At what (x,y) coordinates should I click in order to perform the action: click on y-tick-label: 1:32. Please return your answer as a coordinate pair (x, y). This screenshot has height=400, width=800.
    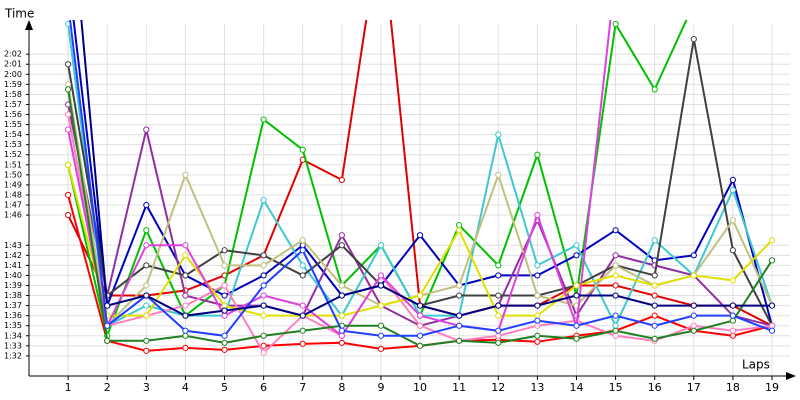
    Looking at the image, I should click on (13, 355).